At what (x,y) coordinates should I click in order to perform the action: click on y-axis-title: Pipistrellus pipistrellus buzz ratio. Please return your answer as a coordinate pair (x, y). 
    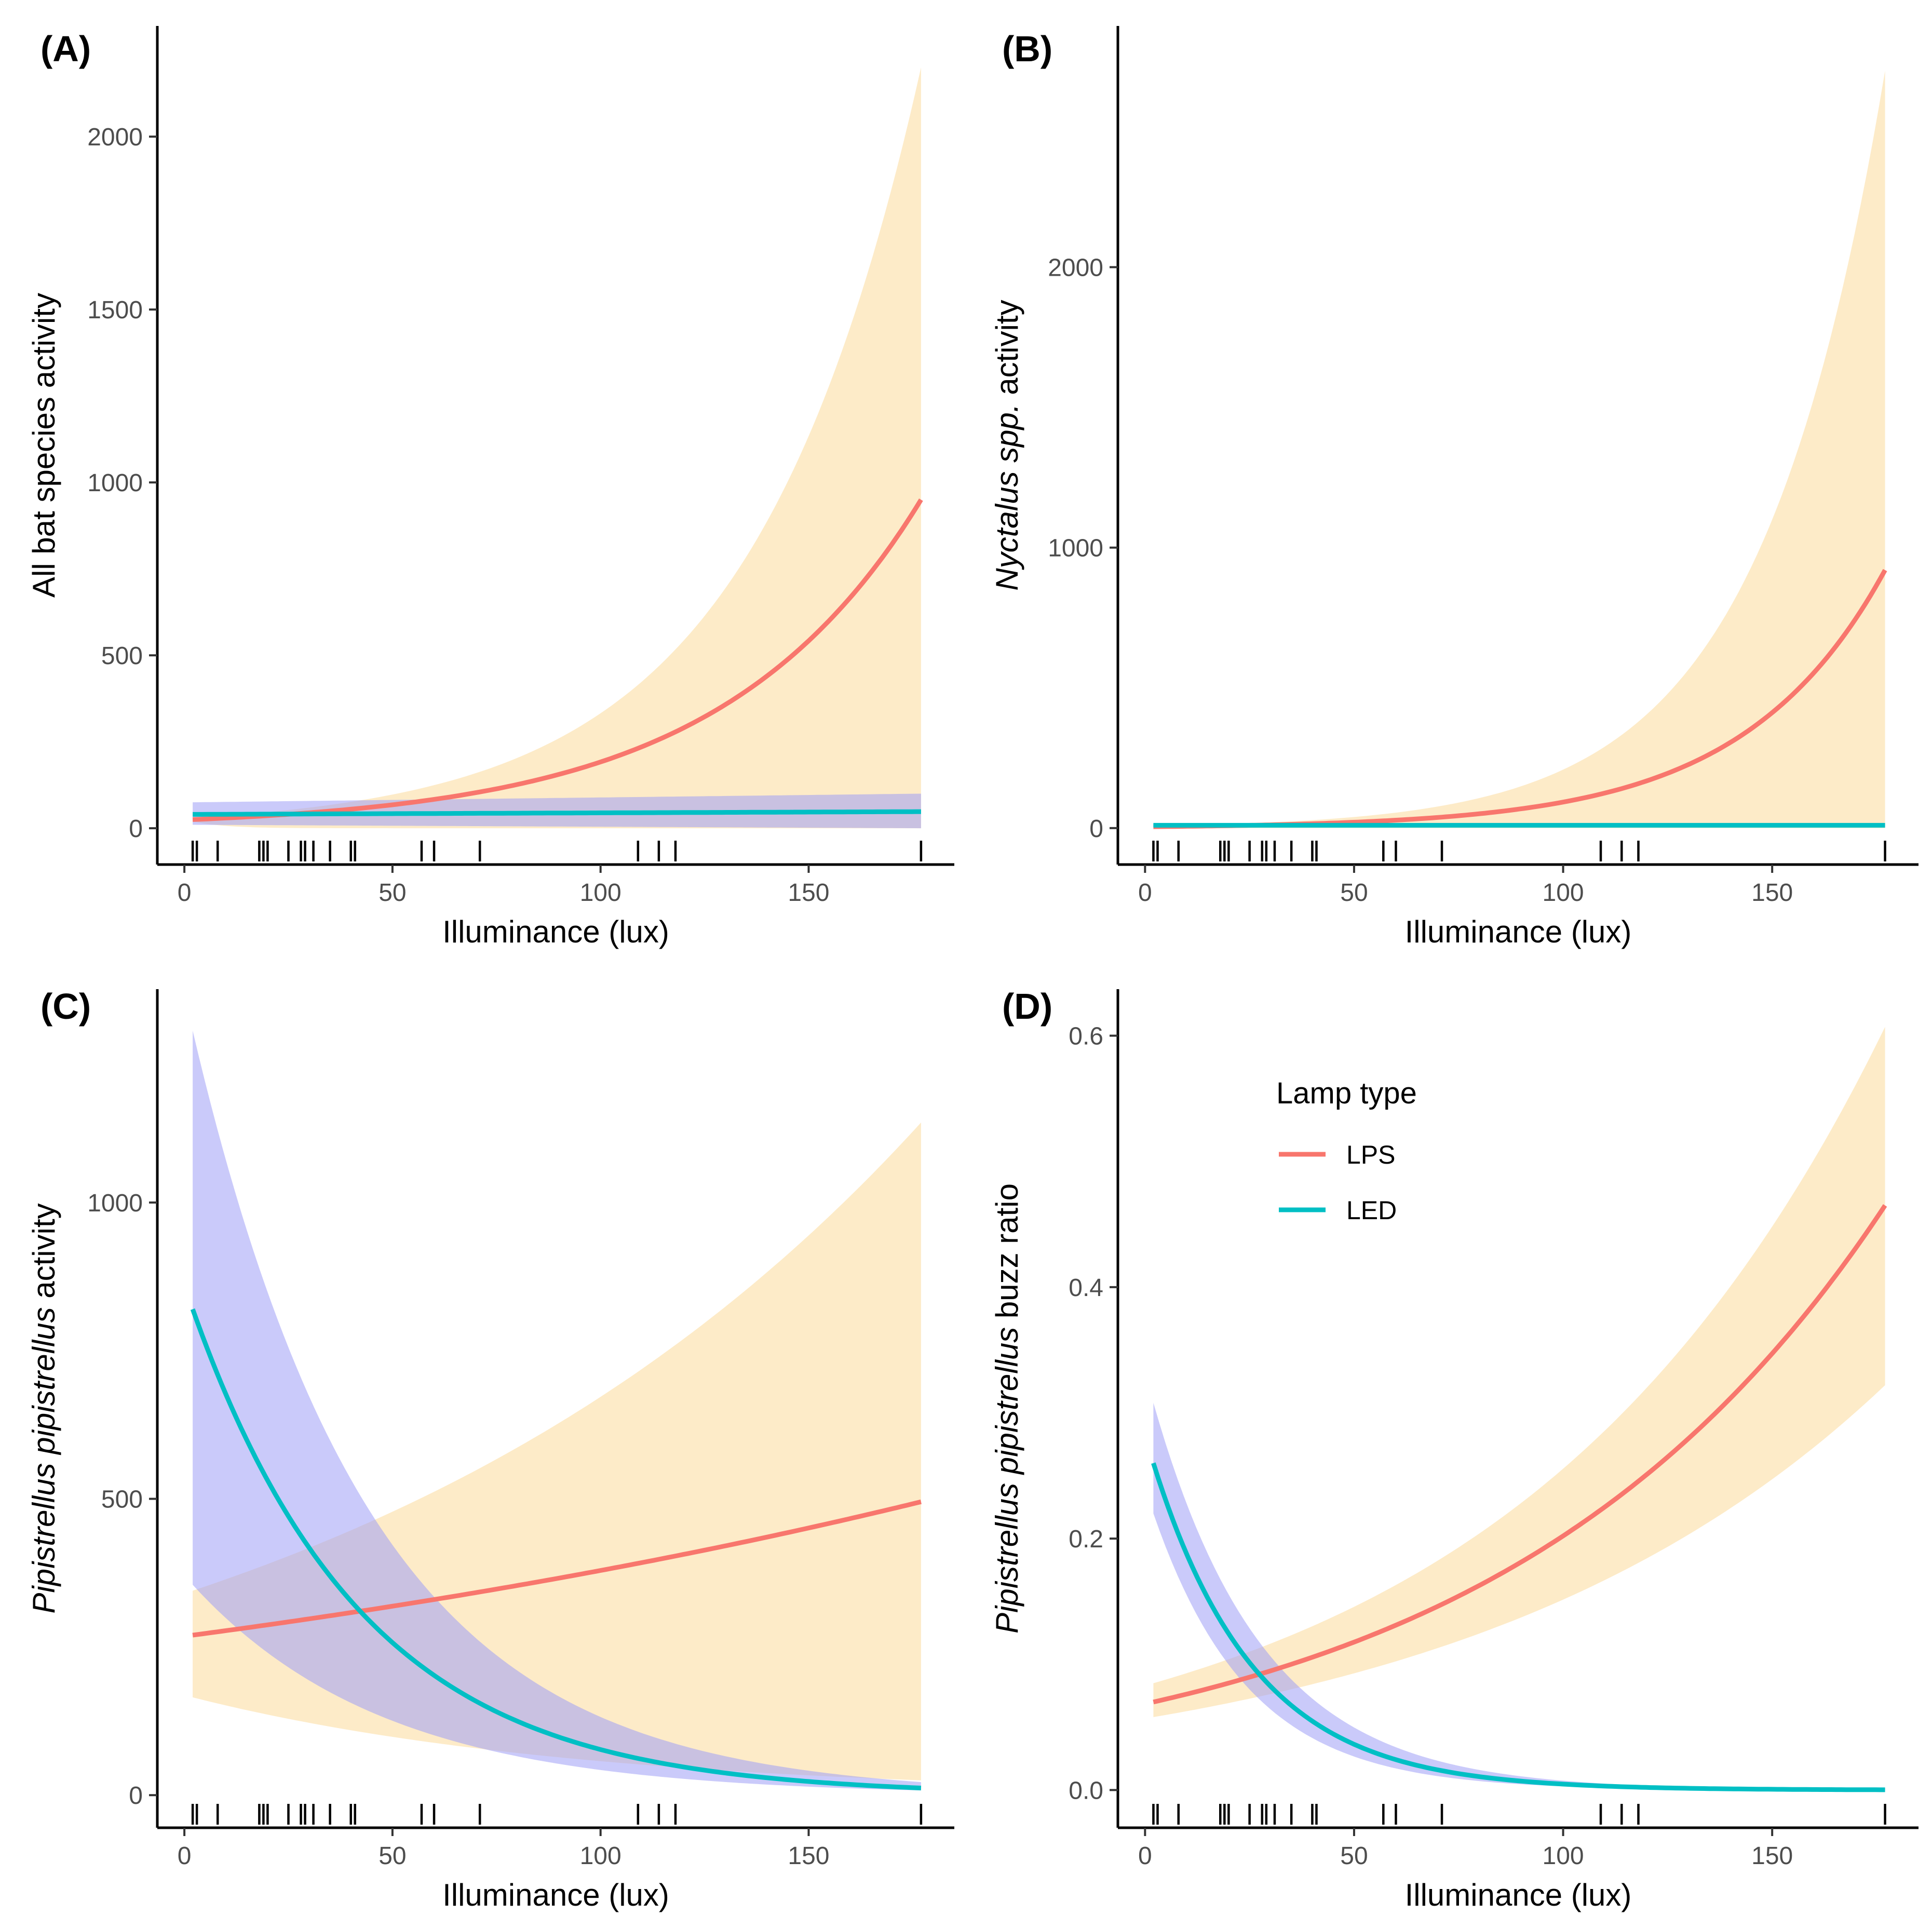
    Looking at the image, I should click on (1007, 1408).